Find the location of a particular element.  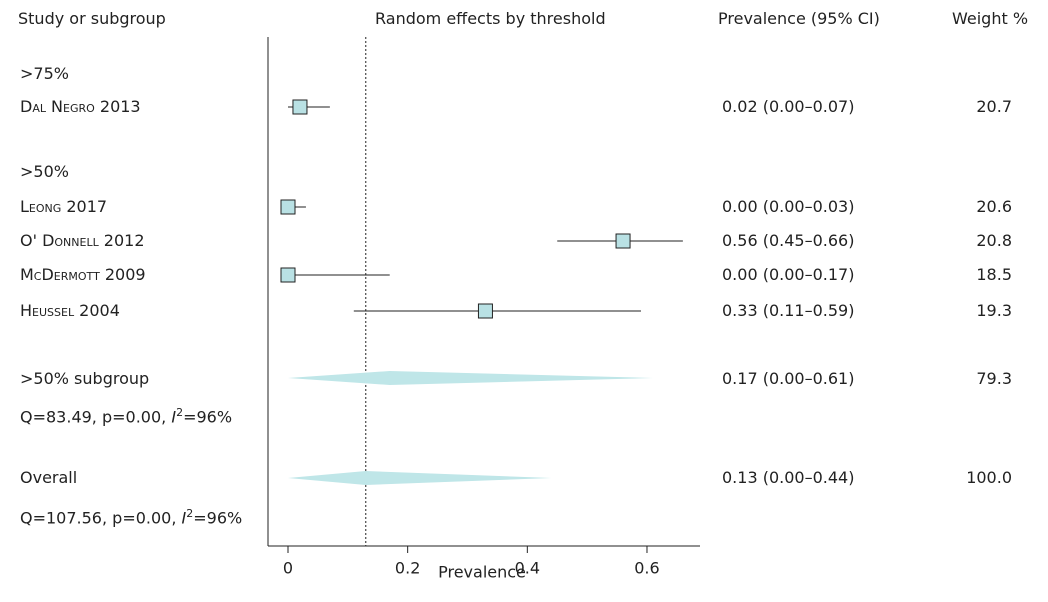

summary-stats: Q=83.49, p=0.00, I2=96% is located at coordinates (126, 416).